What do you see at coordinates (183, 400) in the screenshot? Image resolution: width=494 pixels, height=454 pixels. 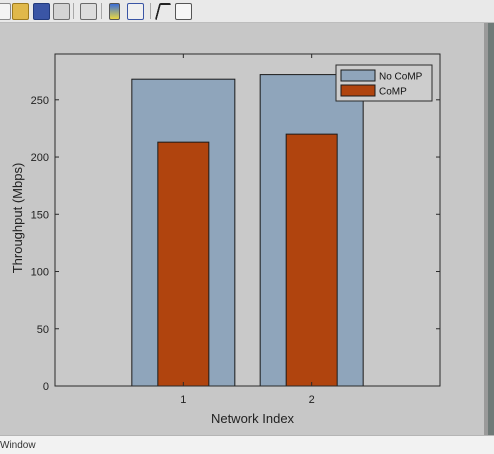 I see `x-tick-label: 1` at bounding box center [183, 400].